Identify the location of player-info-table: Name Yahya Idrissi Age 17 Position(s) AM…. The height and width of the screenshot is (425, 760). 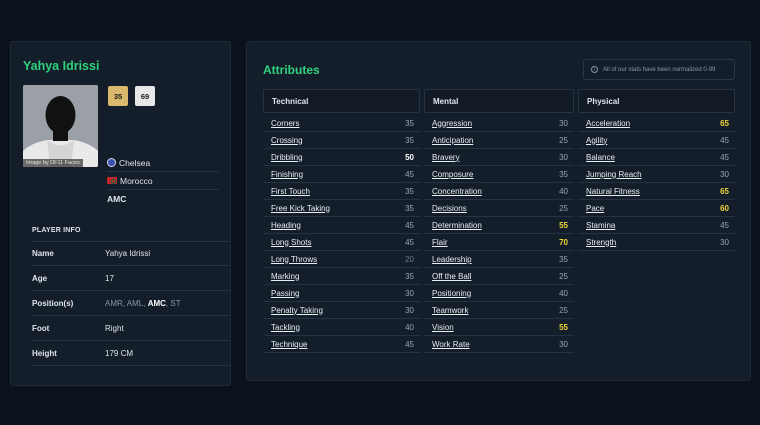
(131, 303).